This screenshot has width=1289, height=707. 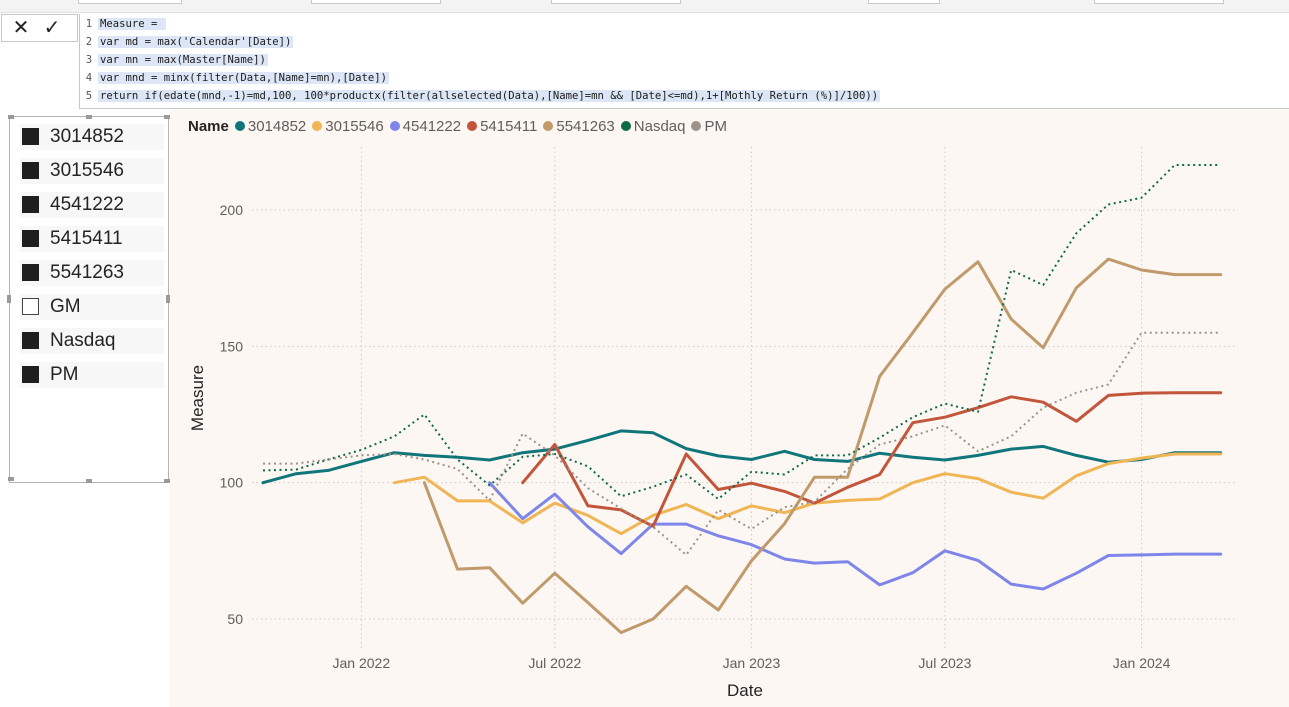 I want to click on legend-label: 4541222, so click(x=432, y=126).